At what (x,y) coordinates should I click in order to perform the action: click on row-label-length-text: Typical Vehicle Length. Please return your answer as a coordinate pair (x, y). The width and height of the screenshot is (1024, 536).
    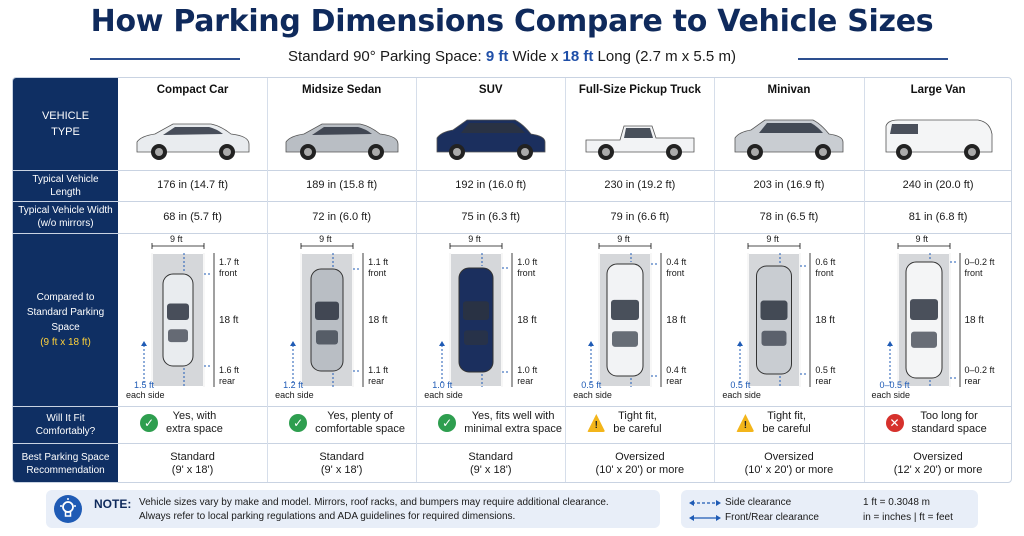
    Looking at the image, I should click on (65, 185).